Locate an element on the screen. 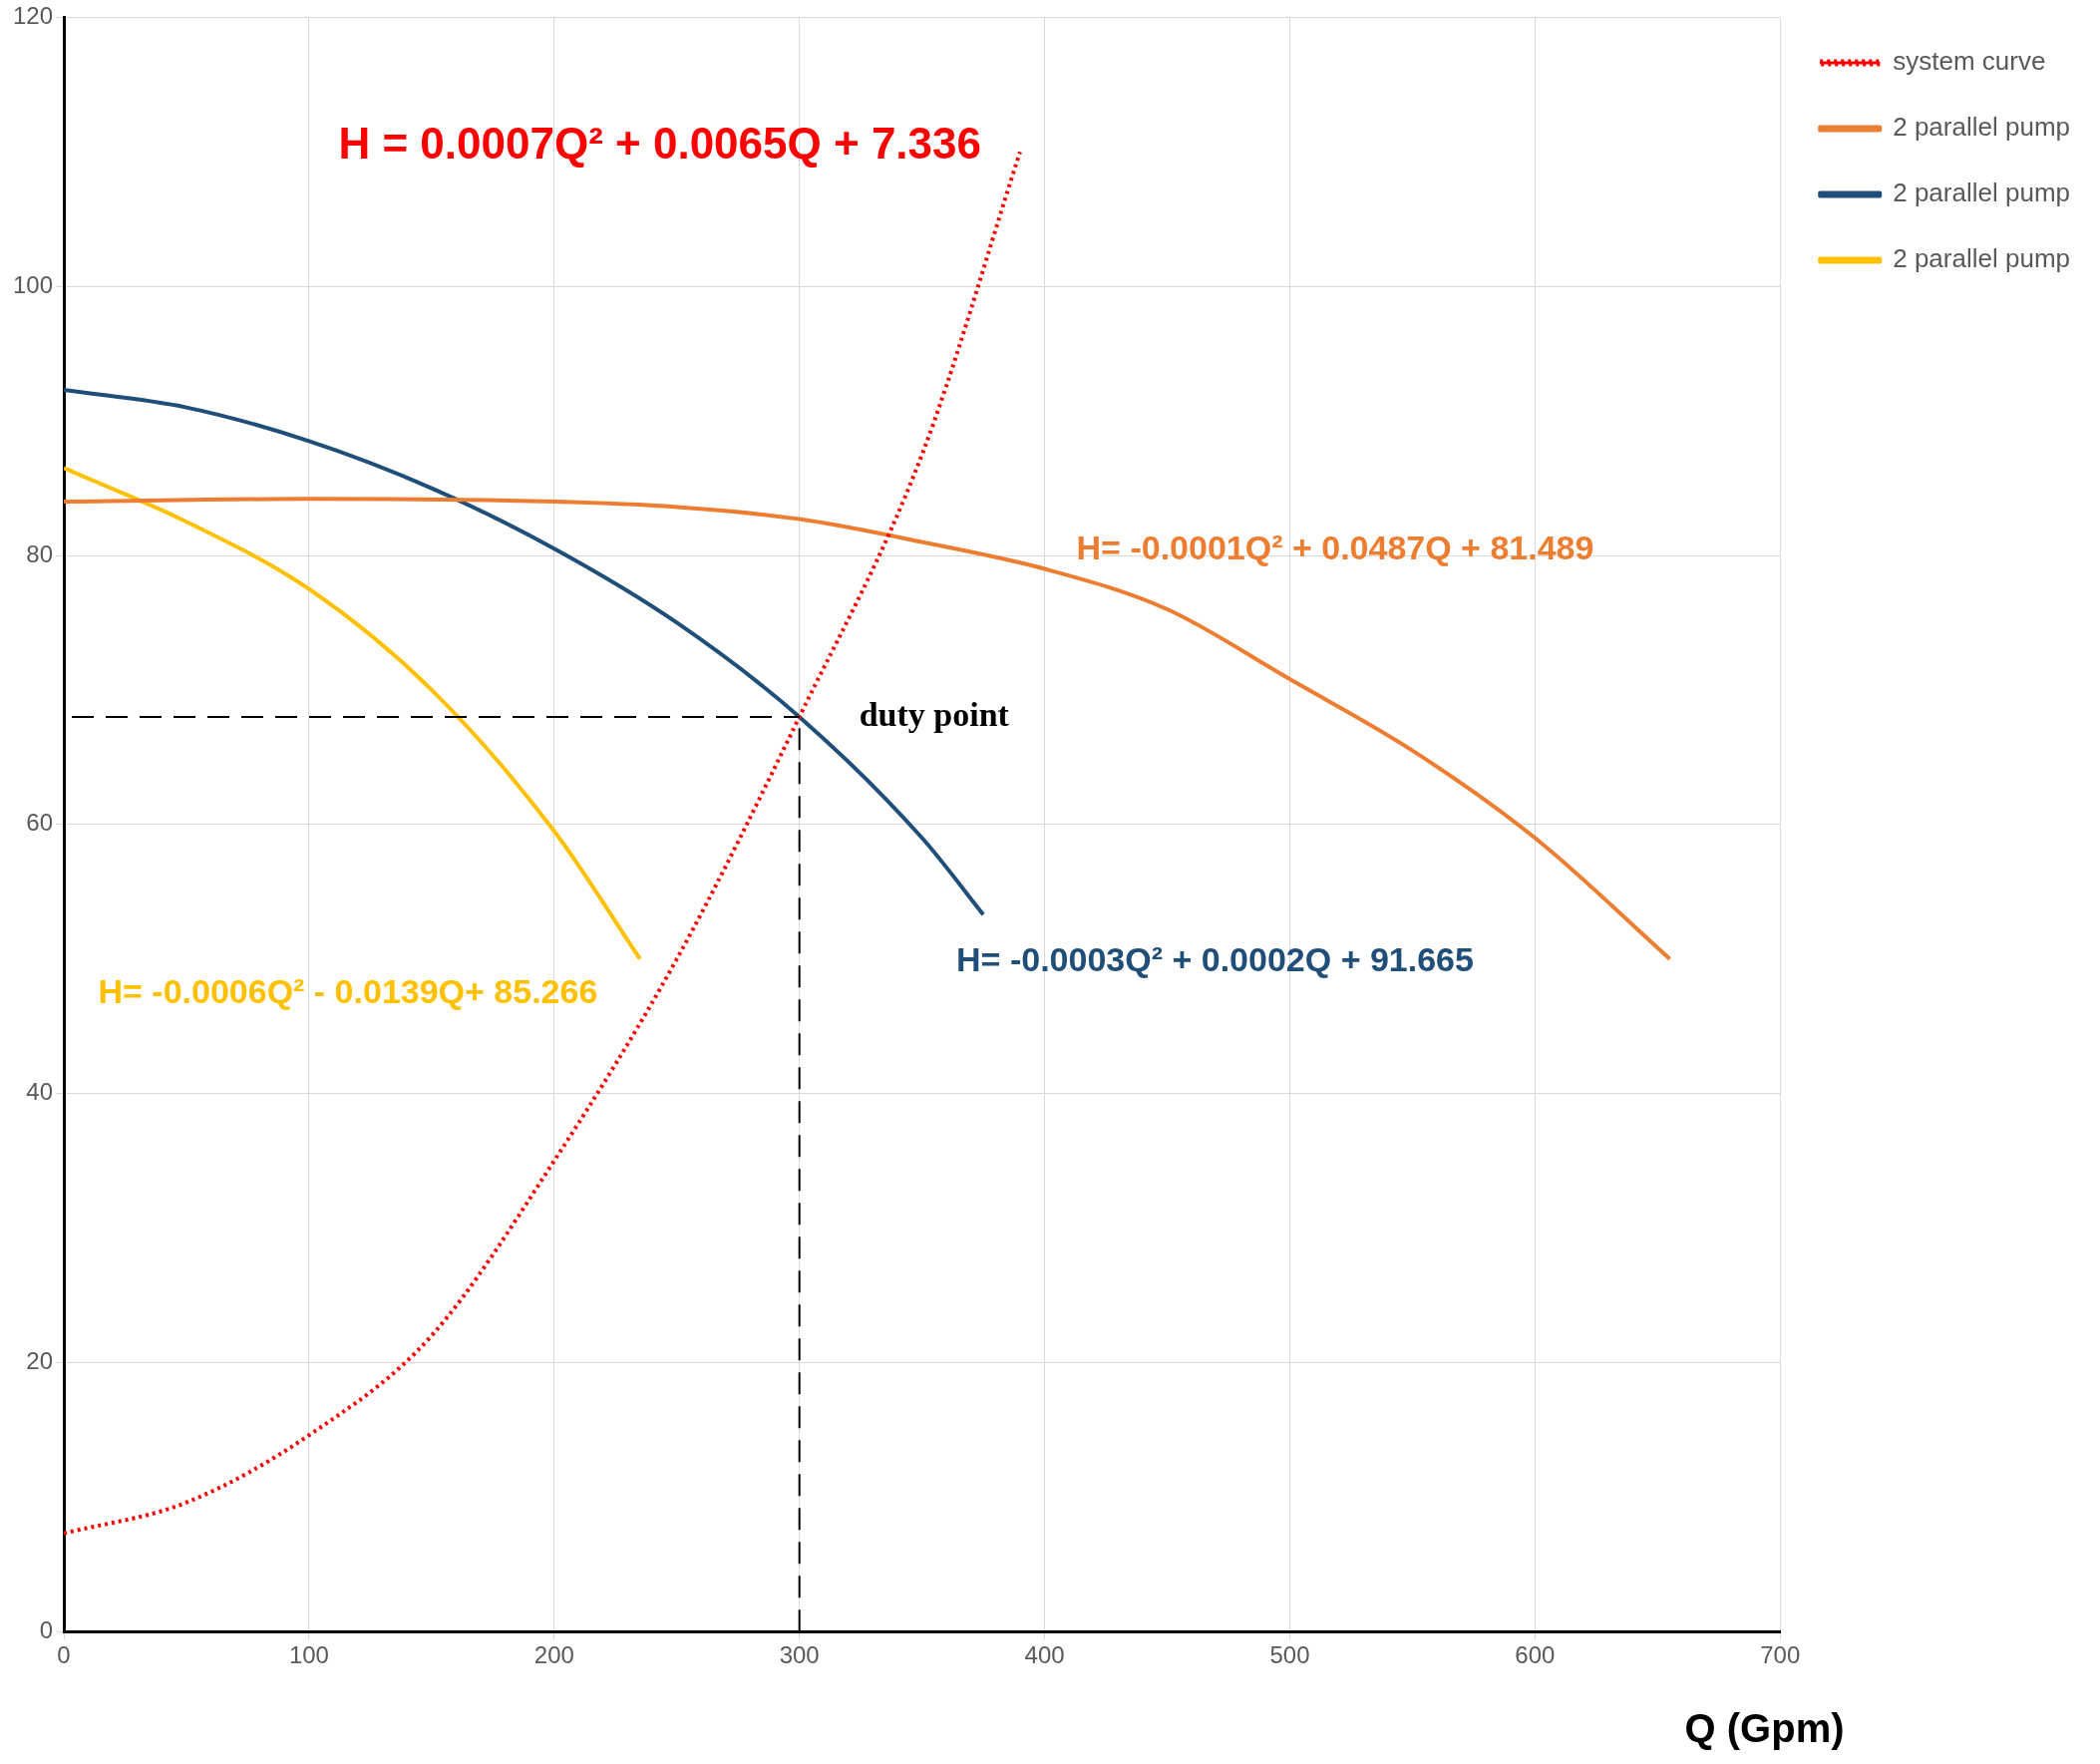 The height and width of the screenshot is (1764, 2100). y-tick-label: 60 is located at coordinates (40, 823).